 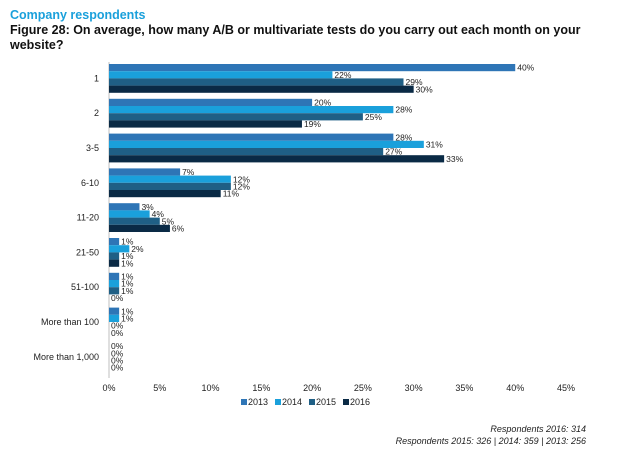 I want to click on legend-label: 2016, so click(x=360, y=402).